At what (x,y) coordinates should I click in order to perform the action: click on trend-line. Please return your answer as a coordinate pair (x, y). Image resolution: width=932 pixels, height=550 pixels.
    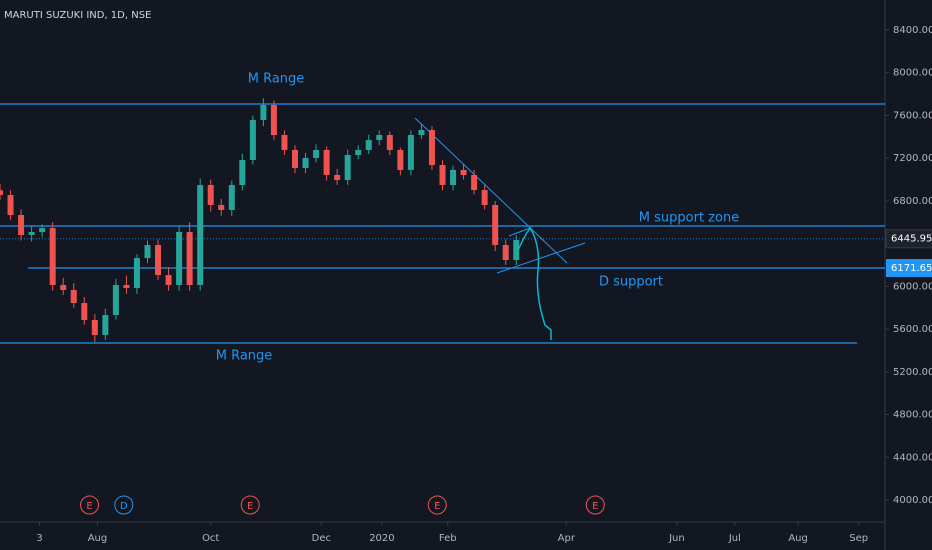
    Looking at the image, I should click on (491, 190).